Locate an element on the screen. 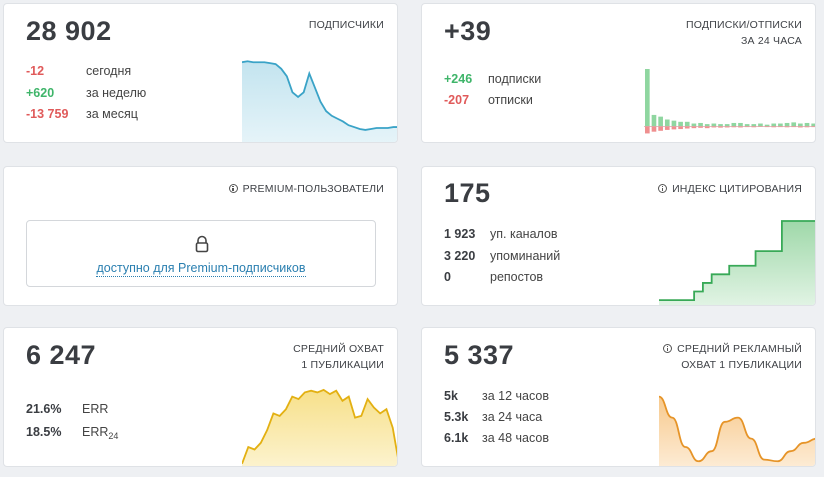  stat-month-label: за месяц is located at coordinates (112, 114).